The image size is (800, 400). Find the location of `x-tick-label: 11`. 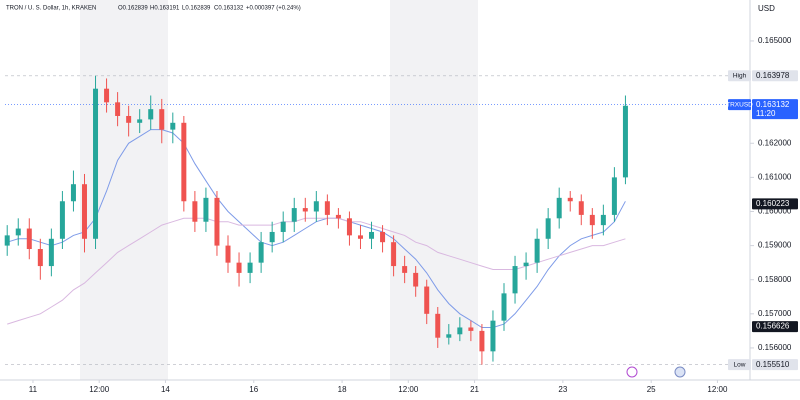

x-tick-label: 11 is located at coordinates (33, 389).